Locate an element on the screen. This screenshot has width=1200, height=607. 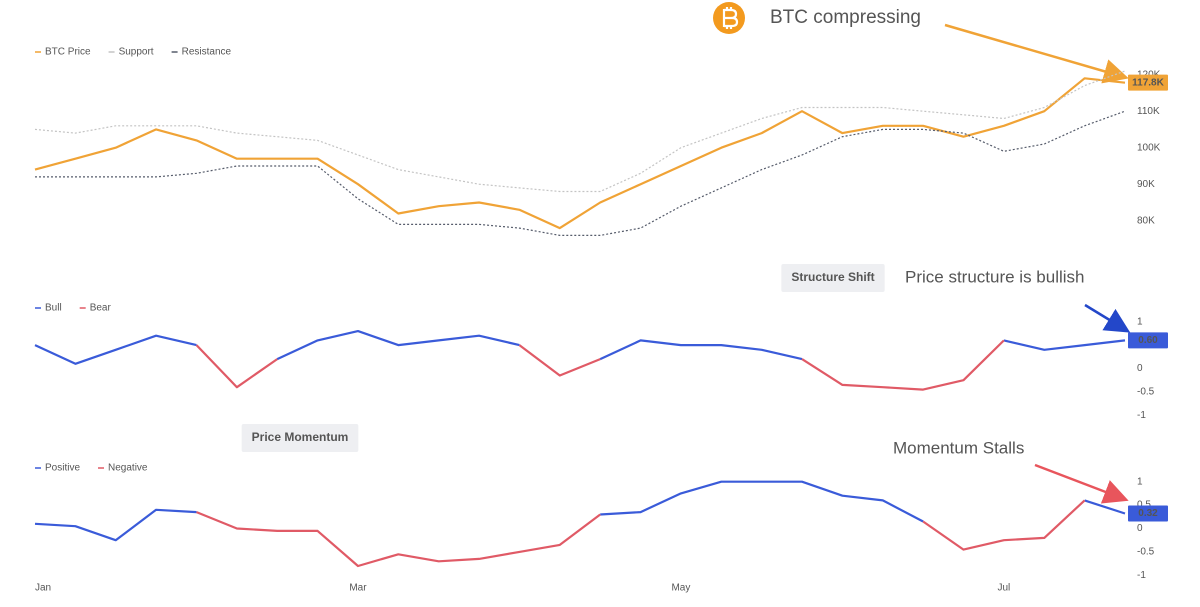
legend-label: Resistance is located at coordinates (207, 52).